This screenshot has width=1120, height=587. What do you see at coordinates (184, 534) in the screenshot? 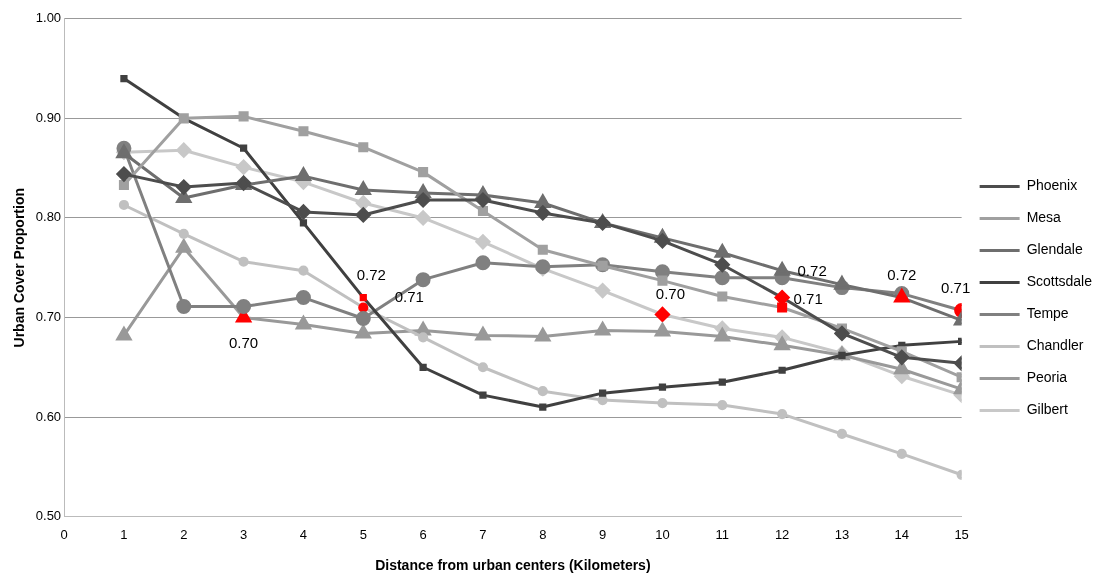
I see `x-tick-label: 2` at bounding box center [184, 534].